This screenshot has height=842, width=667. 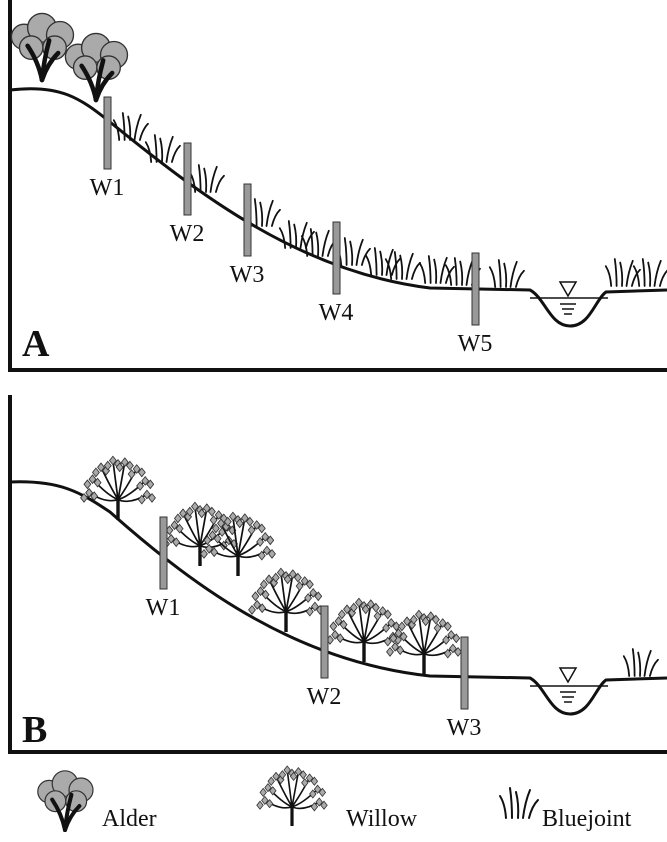 What do you see at coordinates (336, 313) in the screenshot?
I see `well-label: W4` at bounding box center [336, 313].